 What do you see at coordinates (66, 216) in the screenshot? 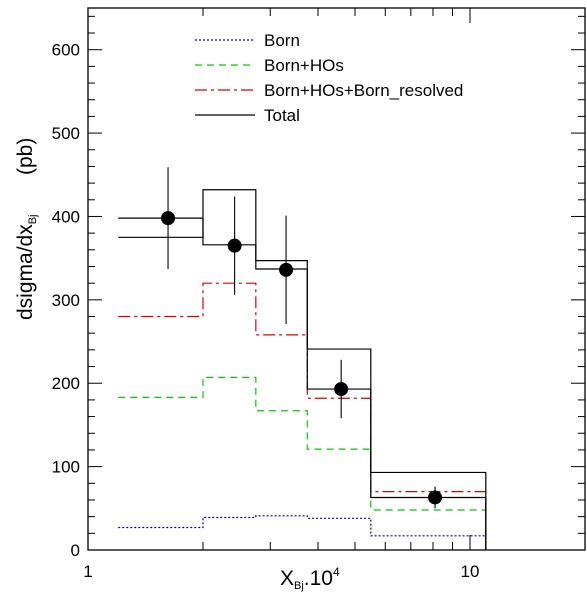
I see `y-tick-label: 400` at bounding box center [66, 216].